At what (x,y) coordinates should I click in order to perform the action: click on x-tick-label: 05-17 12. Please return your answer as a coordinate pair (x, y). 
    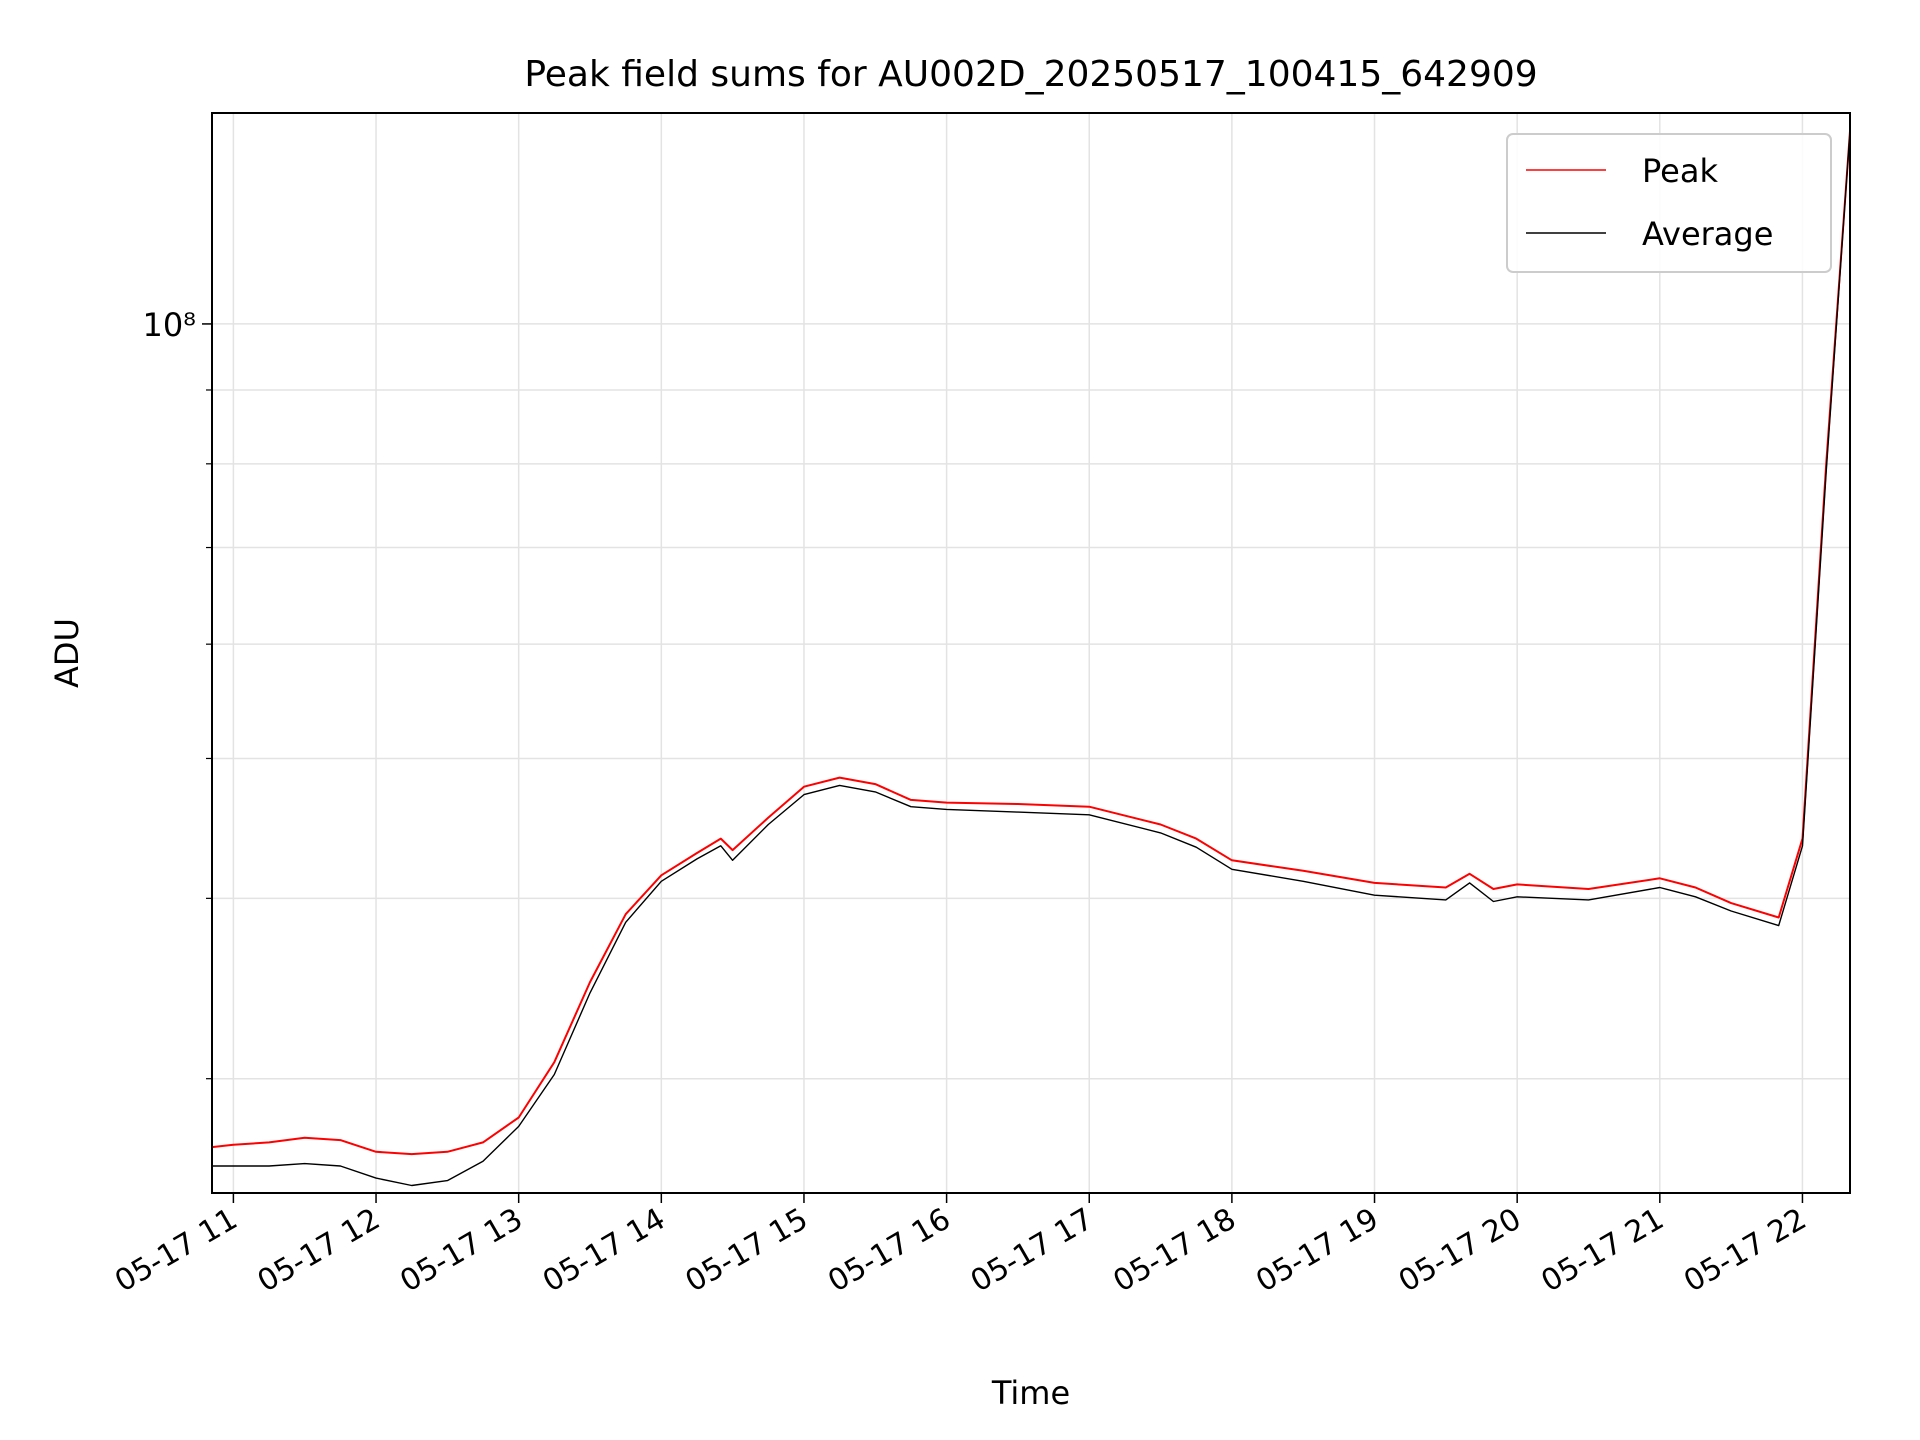
    Looking at the image, I should click on (319, 1251).